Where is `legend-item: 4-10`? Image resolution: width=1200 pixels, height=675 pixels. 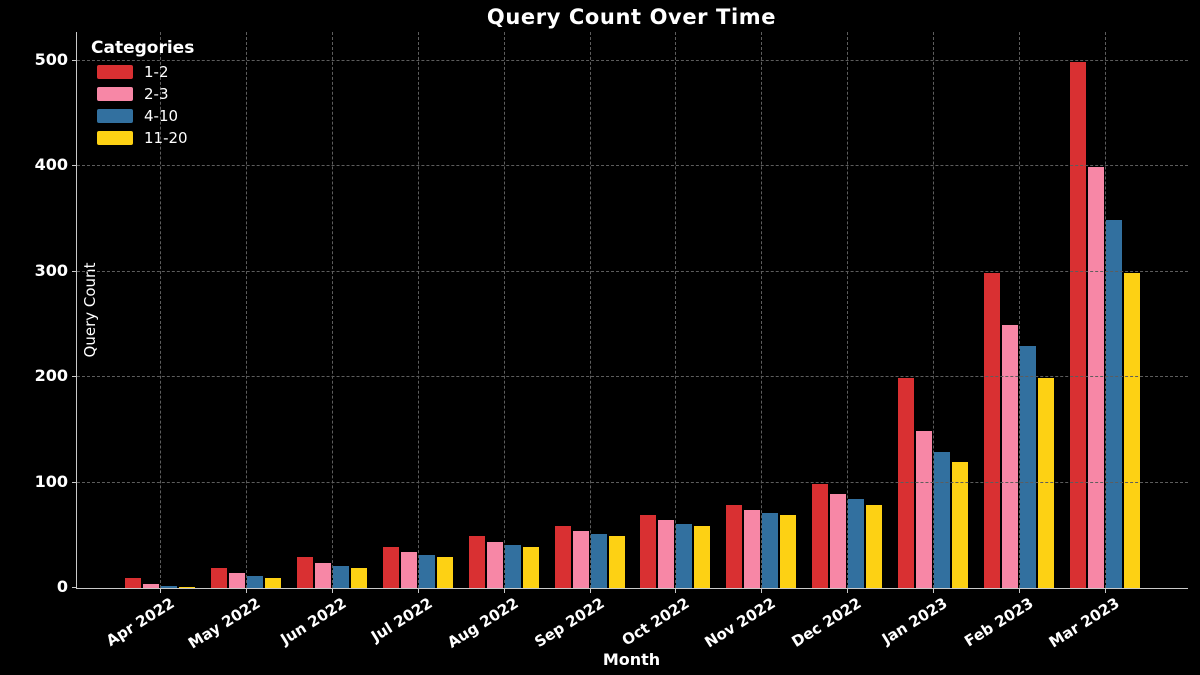 legend-item: 4-10 is located at coordinates (145, 116).